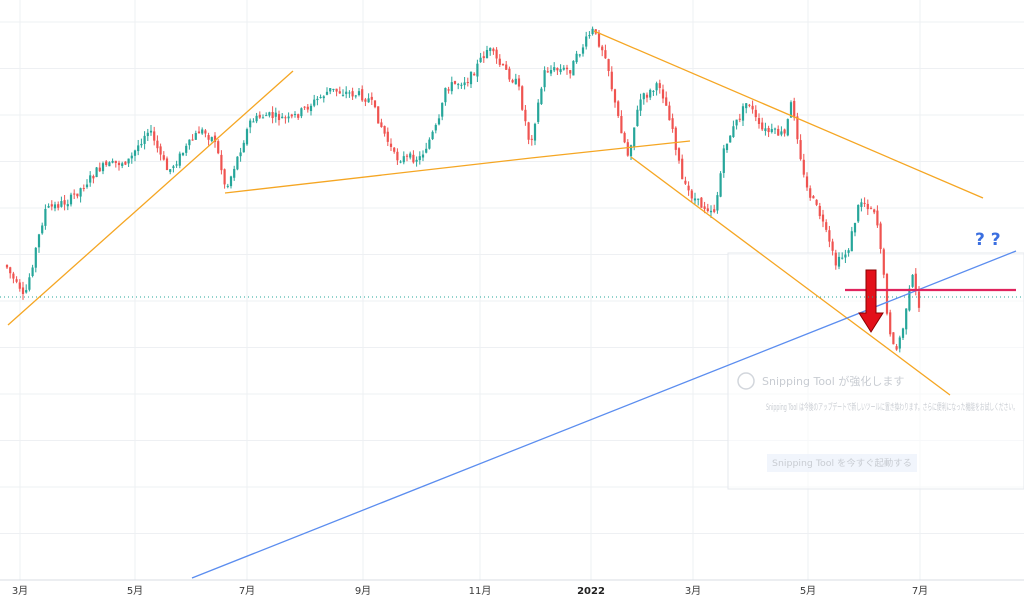 This screenshot has width=1024, height=605. Describe the element at coordinates (363, 591) in the screenshot. I see `x-tick-label: 9月` at that location.